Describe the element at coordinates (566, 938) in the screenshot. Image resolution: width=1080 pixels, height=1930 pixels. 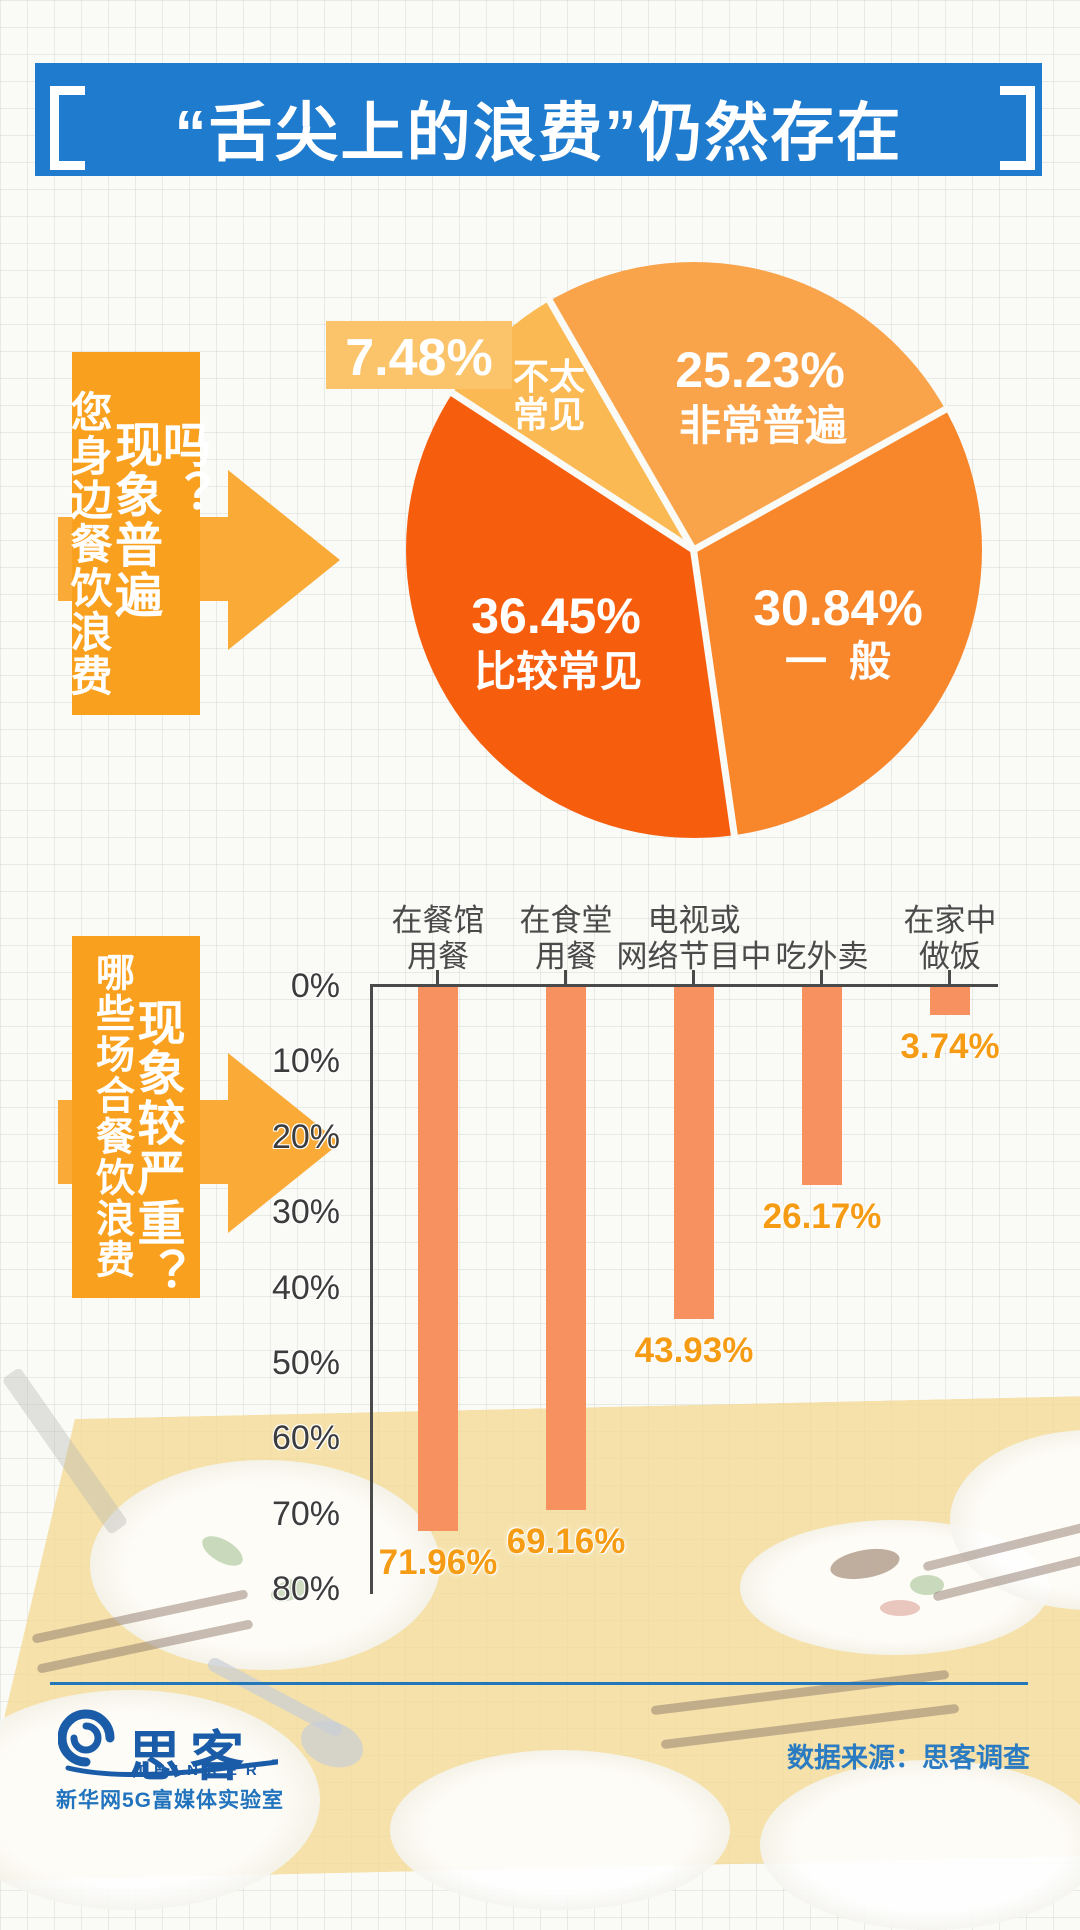
I see `bar-category-label: 在食堂 用餐` at that location.